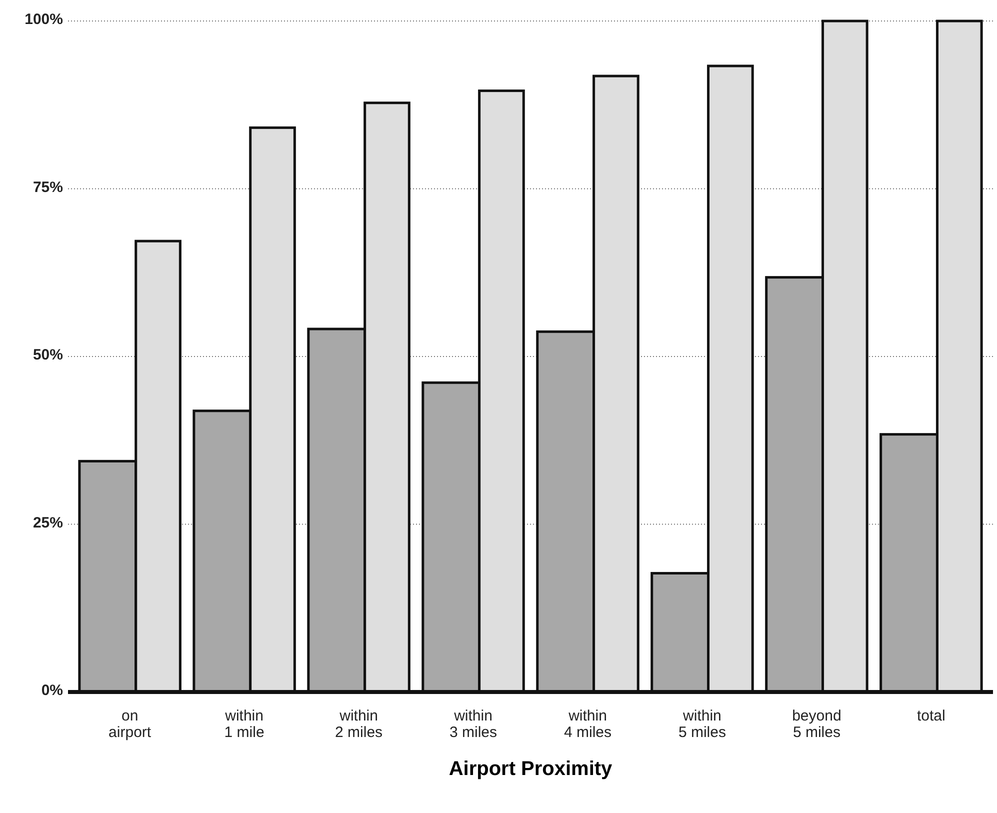  Describe the element at coordinates (474, 724) in the screenshot. I see `x-tick-label: within 3 miles` at that location.